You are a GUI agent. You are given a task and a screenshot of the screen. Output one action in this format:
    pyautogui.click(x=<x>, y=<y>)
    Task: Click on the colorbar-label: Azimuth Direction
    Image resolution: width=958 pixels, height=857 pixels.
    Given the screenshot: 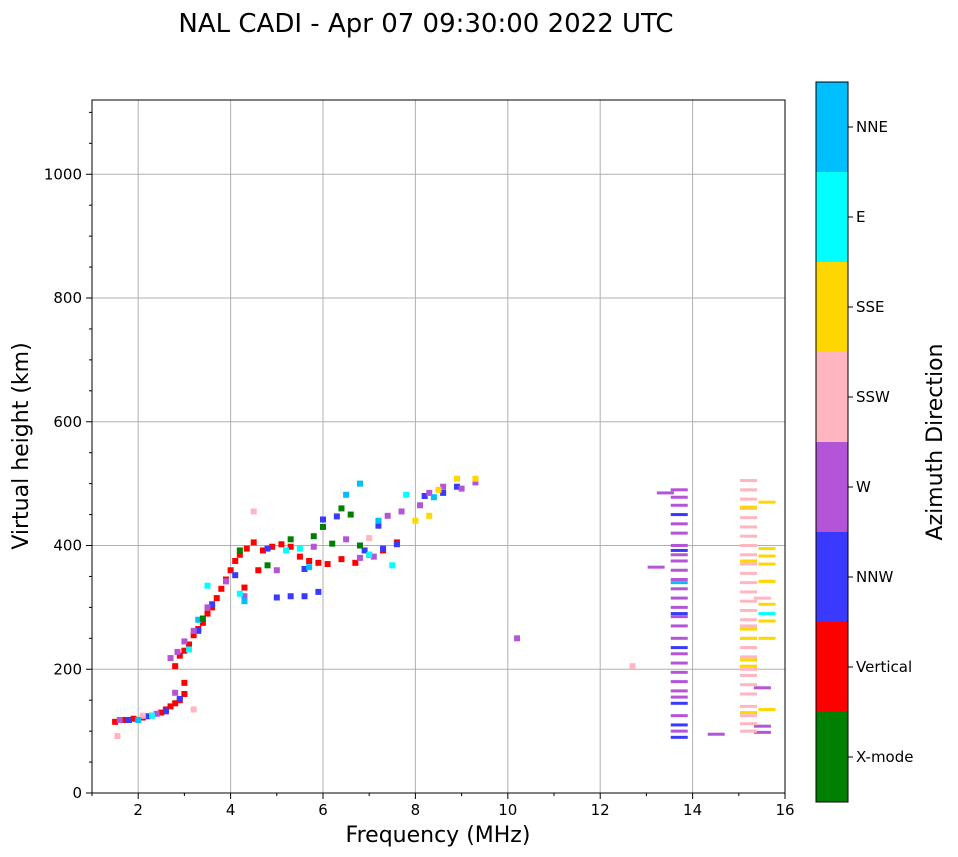 What is the action you would take?
    pyautogui.click(x=935, y=441)
    